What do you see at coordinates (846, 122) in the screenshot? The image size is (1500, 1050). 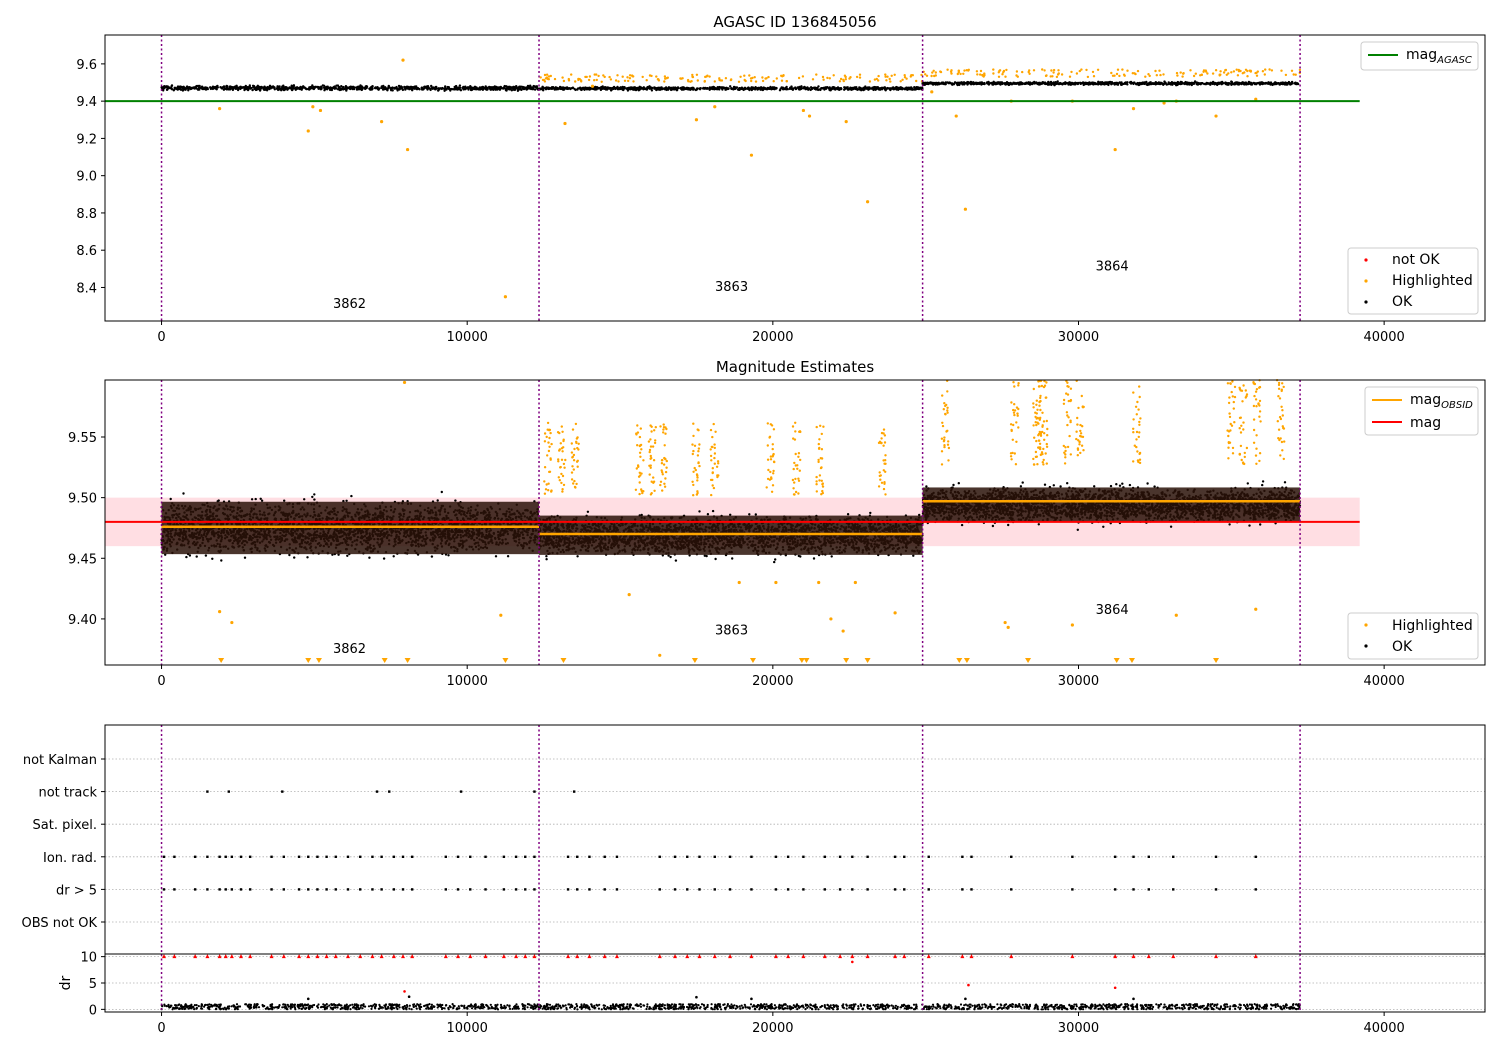 I see `highlighted-outlier` at bounding box center [846, 122].